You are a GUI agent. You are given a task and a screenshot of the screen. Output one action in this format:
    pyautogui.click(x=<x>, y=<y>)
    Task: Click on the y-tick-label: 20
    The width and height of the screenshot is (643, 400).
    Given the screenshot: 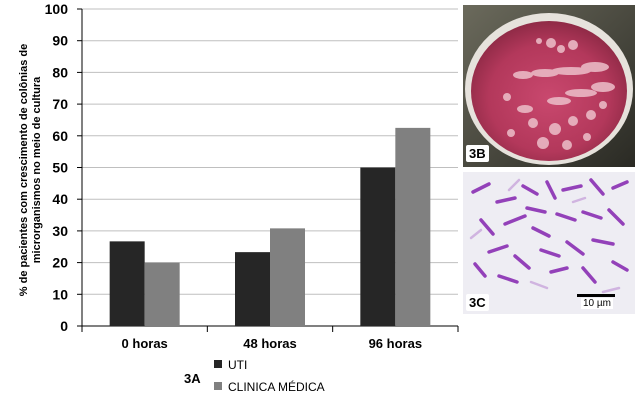 What is the action you would take?
    pyautogui.click(x=60, y=263)
    